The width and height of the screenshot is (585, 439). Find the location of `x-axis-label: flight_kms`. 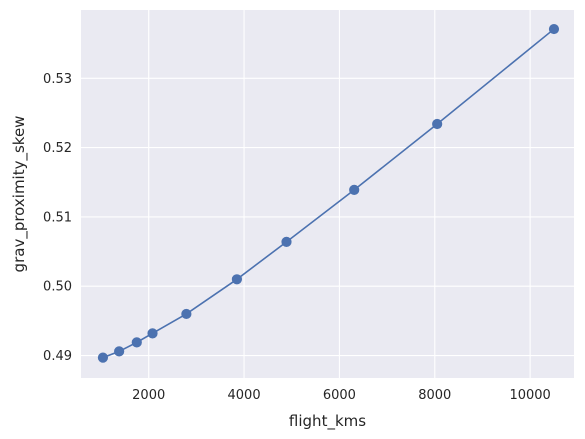

x-axis-label: flight_kms is located at coordinates (327, 421).